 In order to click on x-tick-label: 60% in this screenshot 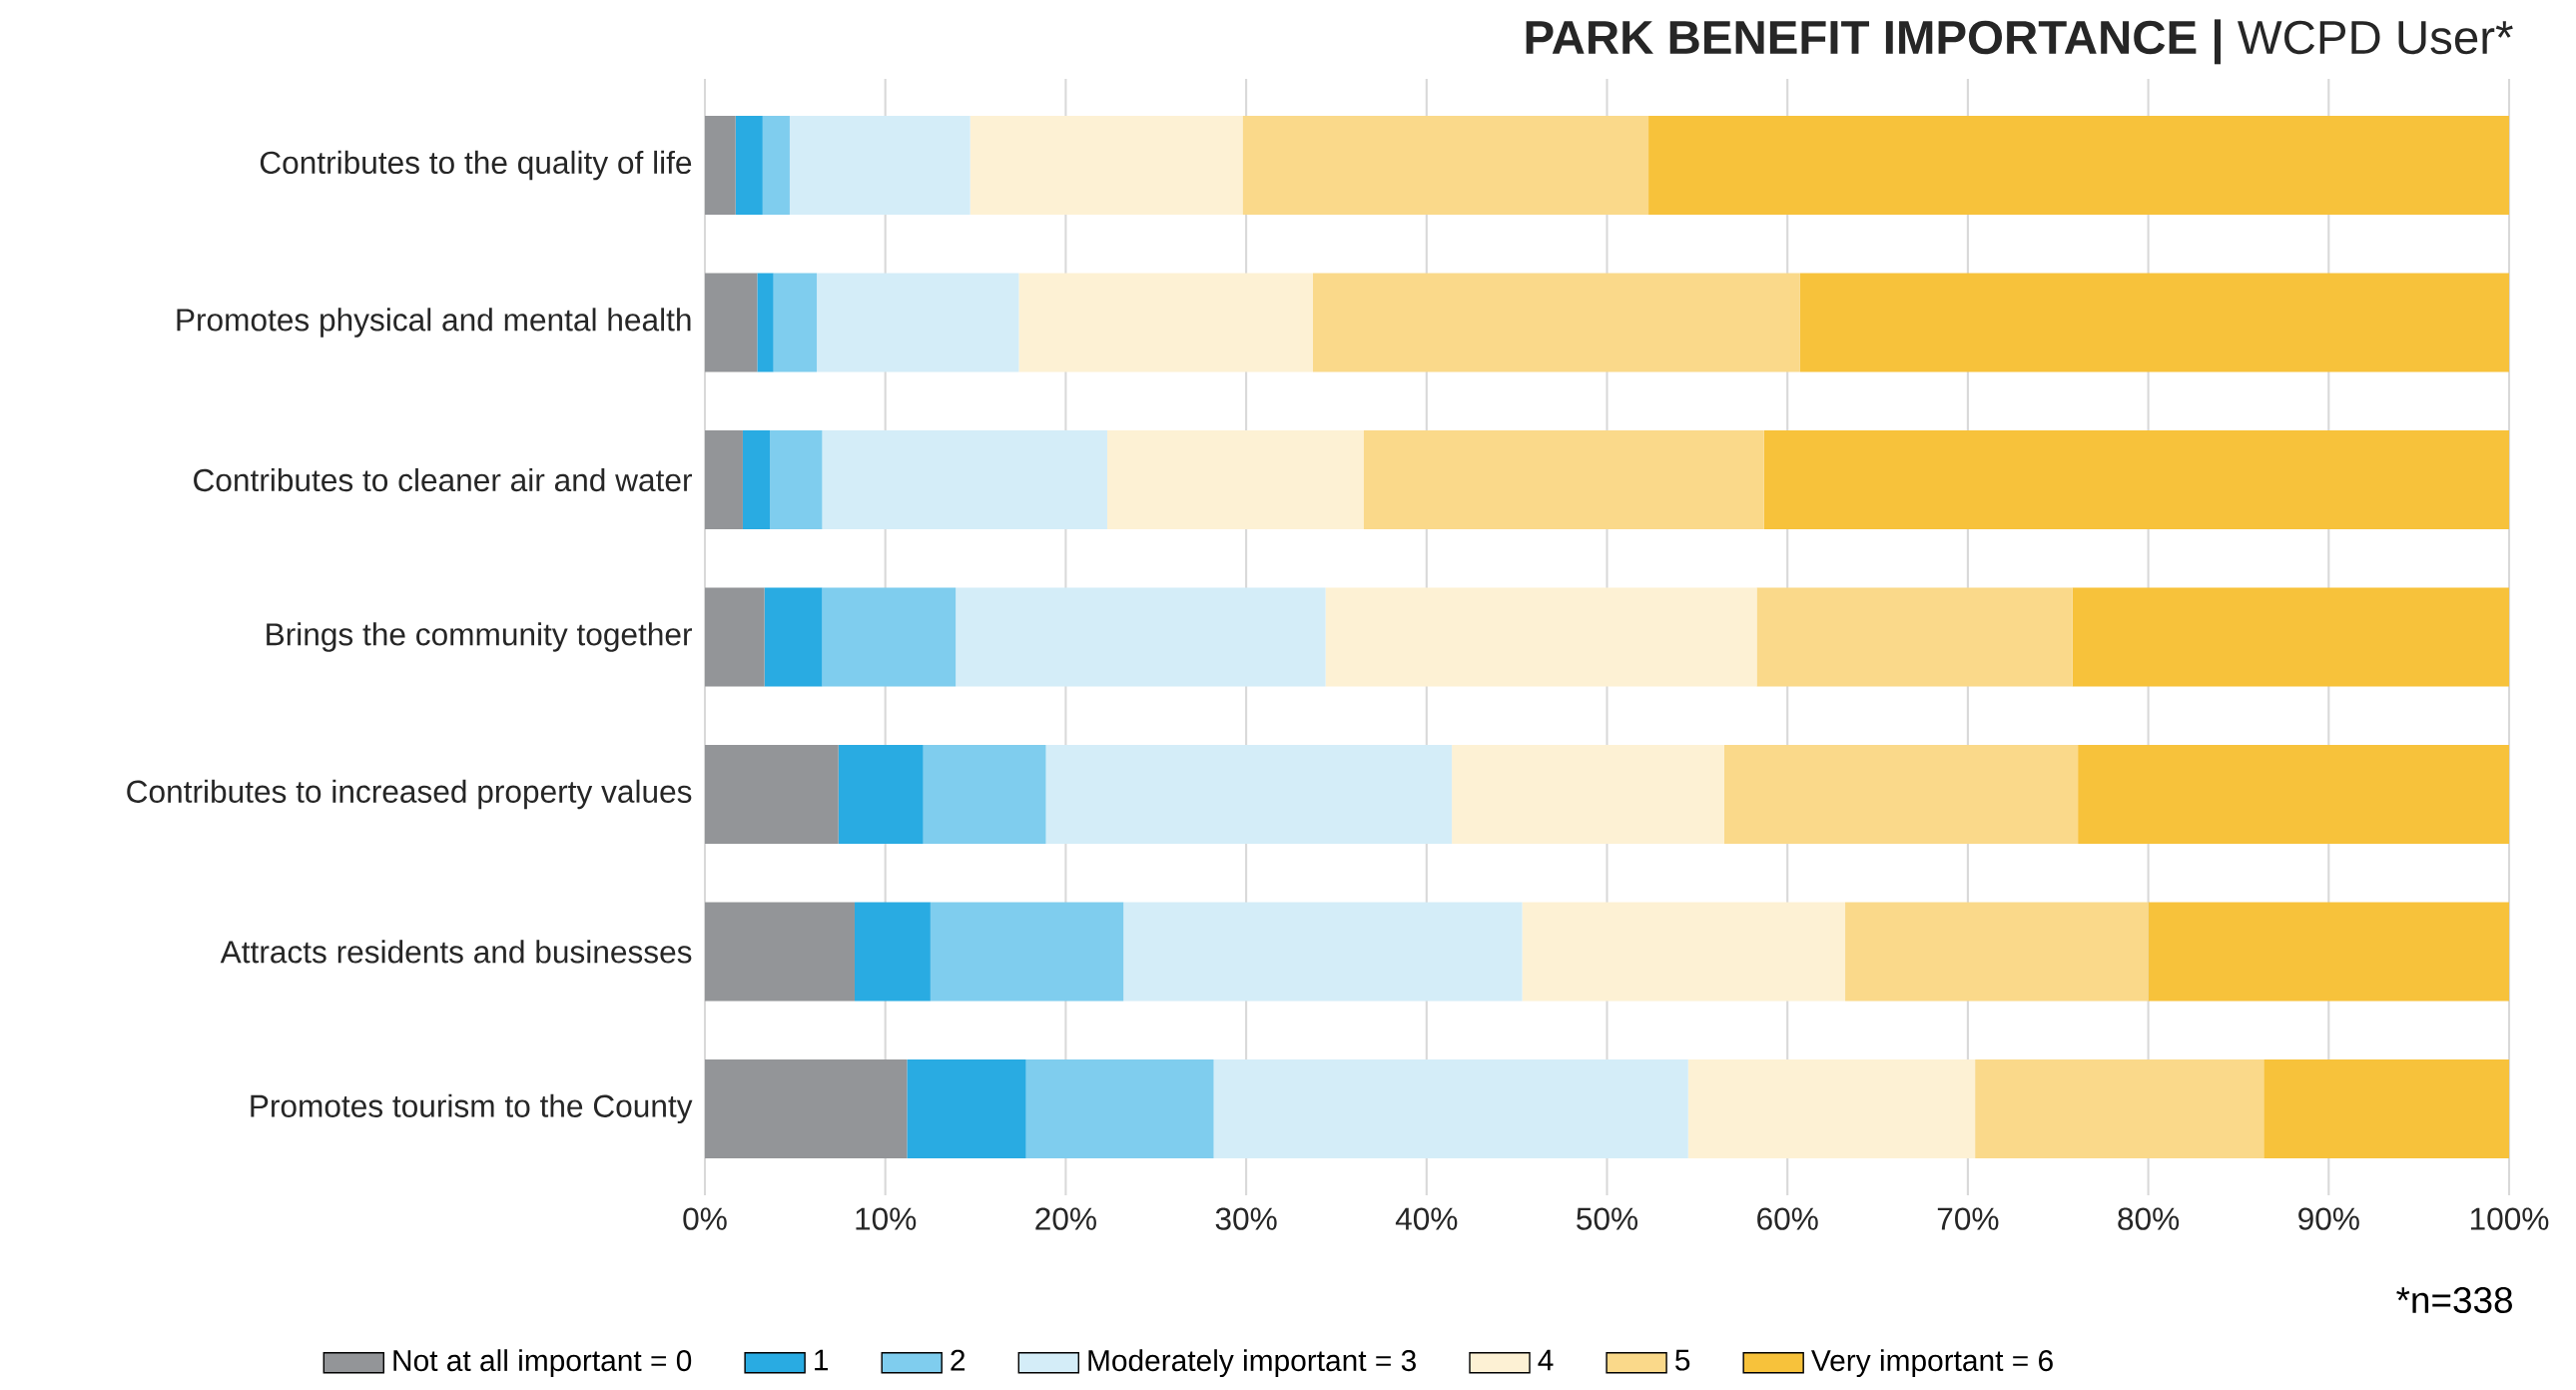, I will do `click(1787, 1218)`.